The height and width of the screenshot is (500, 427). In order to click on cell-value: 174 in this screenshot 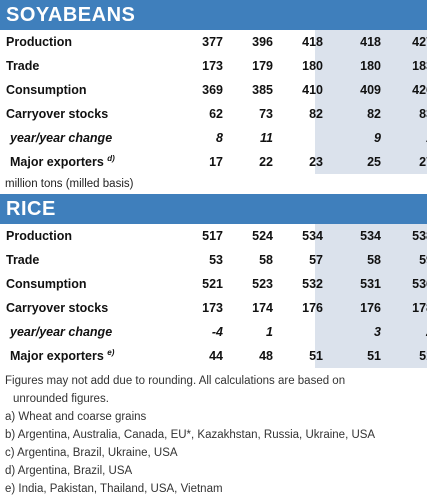, I will do `click(262, 308)`.